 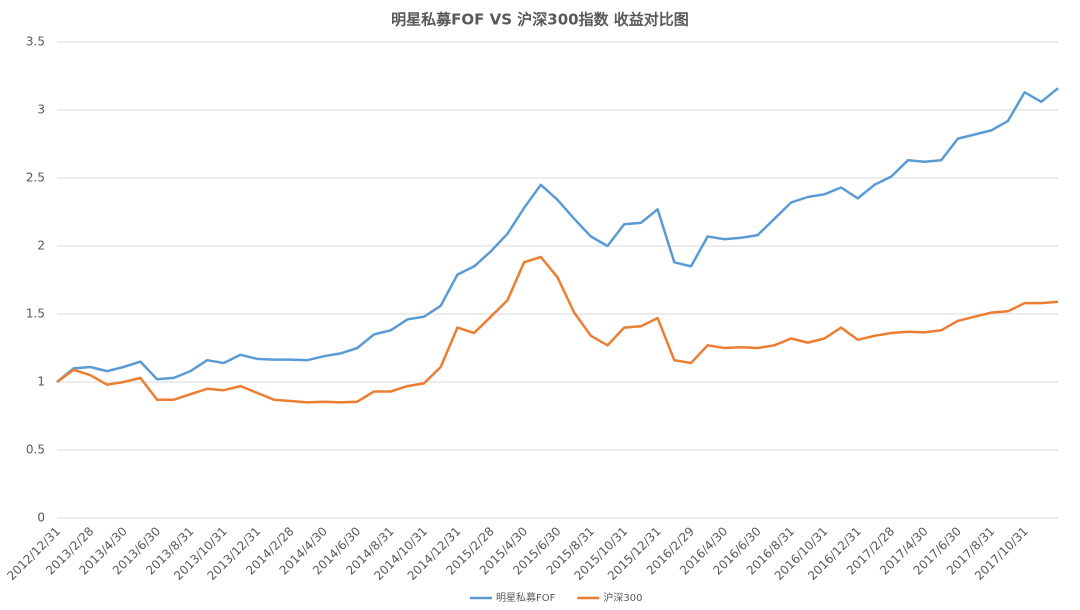 What do you see at coordinates (35, 42) in the screenshot?
I see `y-tick-label: 3.5` at bounding box center [35, 42].